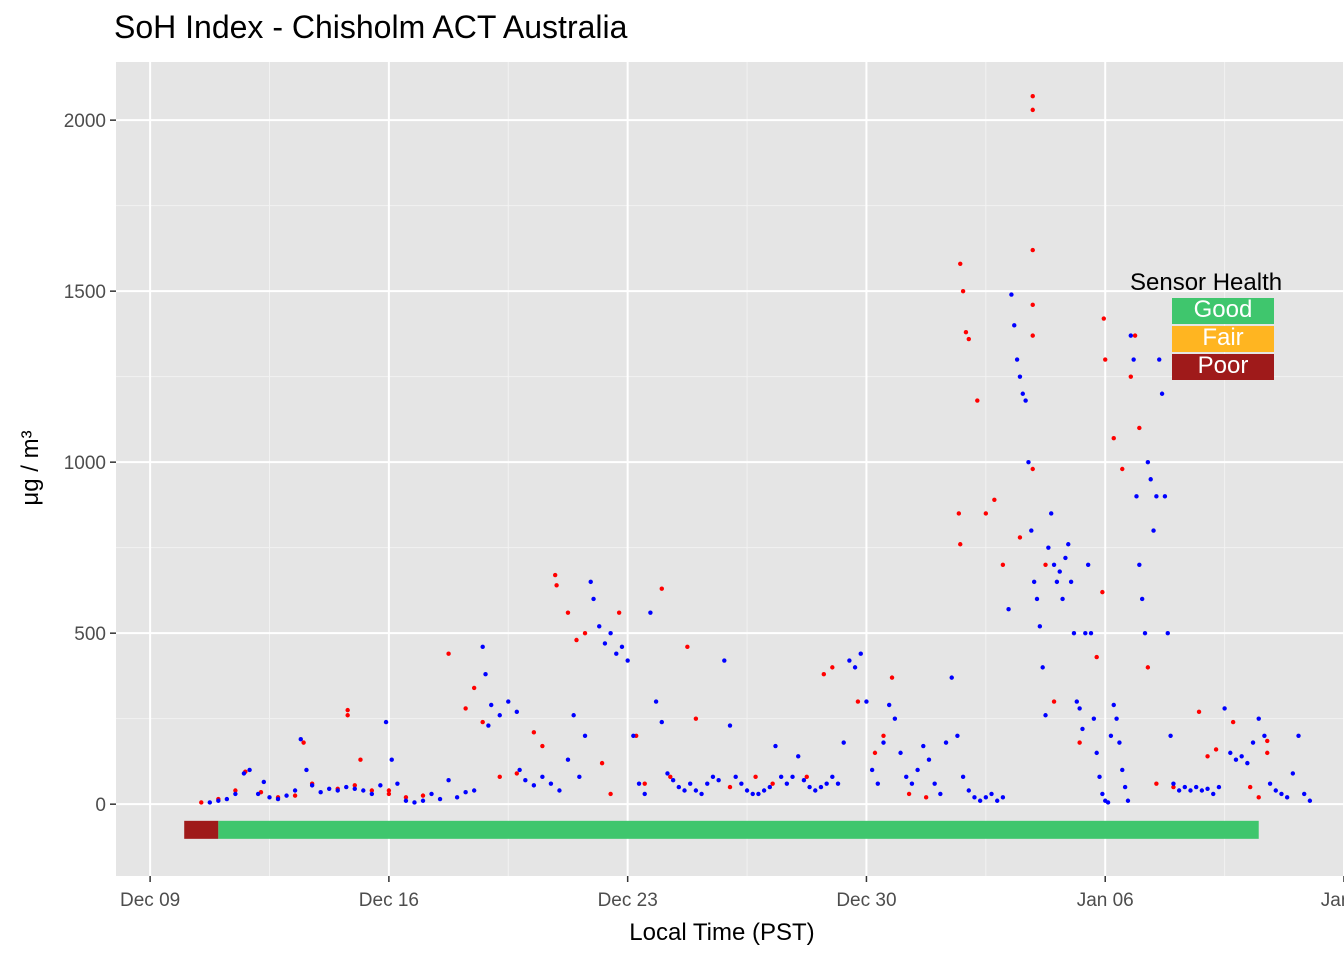  Describe the element at coordinates (721, 932) in the screenshot. I see `x-axis-title: Local Time (PST)` at that location.